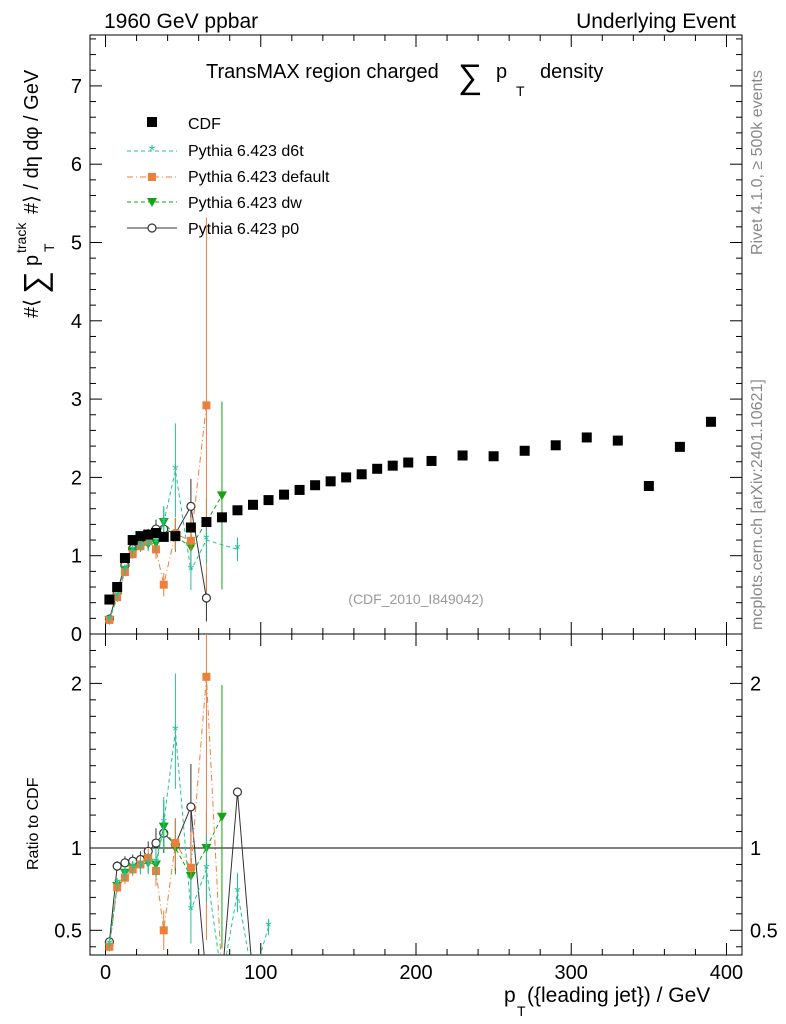  What do you see at coordinates (410, 510) in the screenshot?
I see `main-series-cdf` at bounding box center [410, 510].